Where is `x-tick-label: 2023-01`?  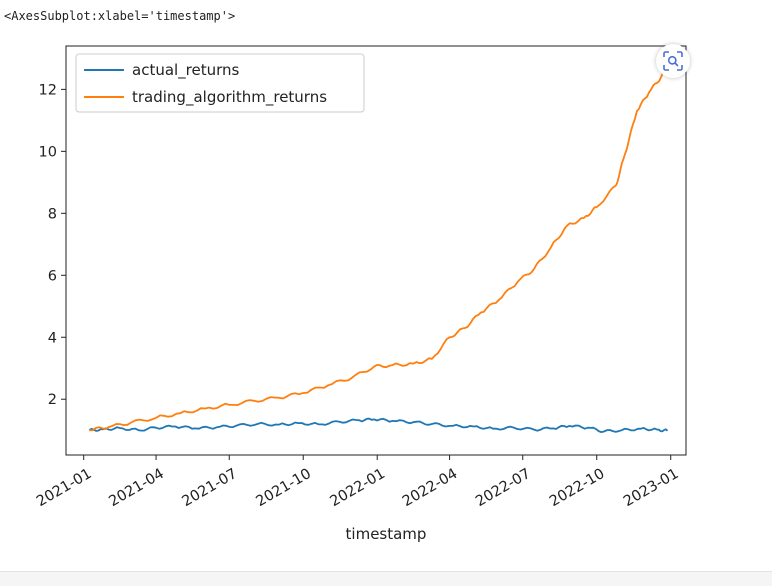 x-tick-label: 2023-01 is located at coordinates (651, 488).